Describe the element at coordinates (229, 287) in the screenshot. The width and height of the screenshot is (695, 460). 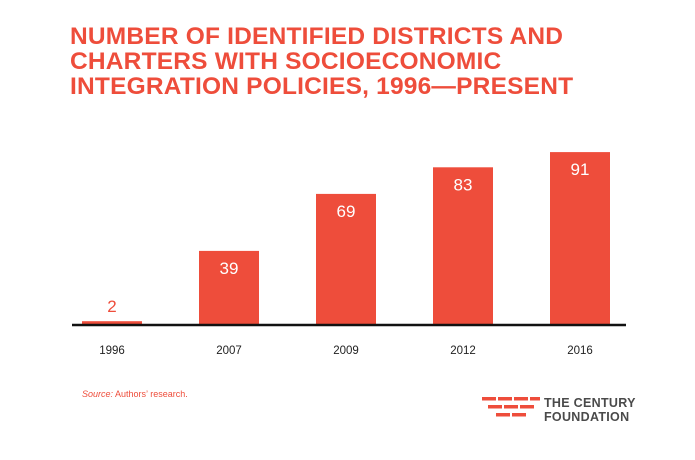
I see `bar-2007` at that location.